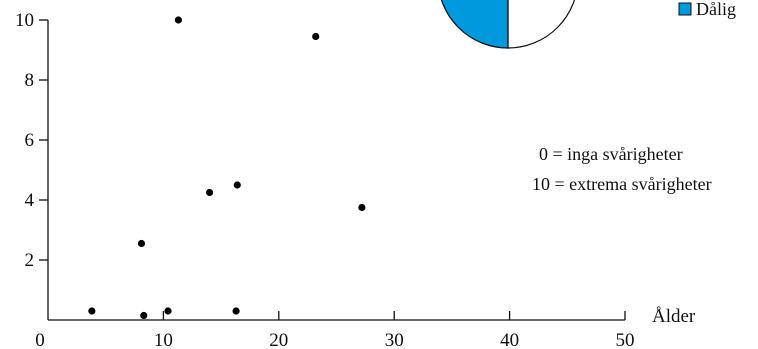 The height and width of the screenshot is (349, 758). Describe the element at coordinates (24, 20) in the screenshot. I see `y-tick-label: 10` at that location.